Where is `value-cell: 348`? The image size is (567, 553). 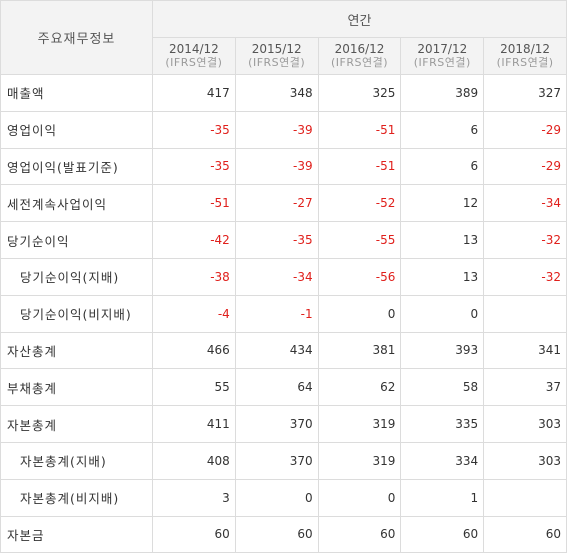
value-cell: 348 is located at coordinates (276, 93).